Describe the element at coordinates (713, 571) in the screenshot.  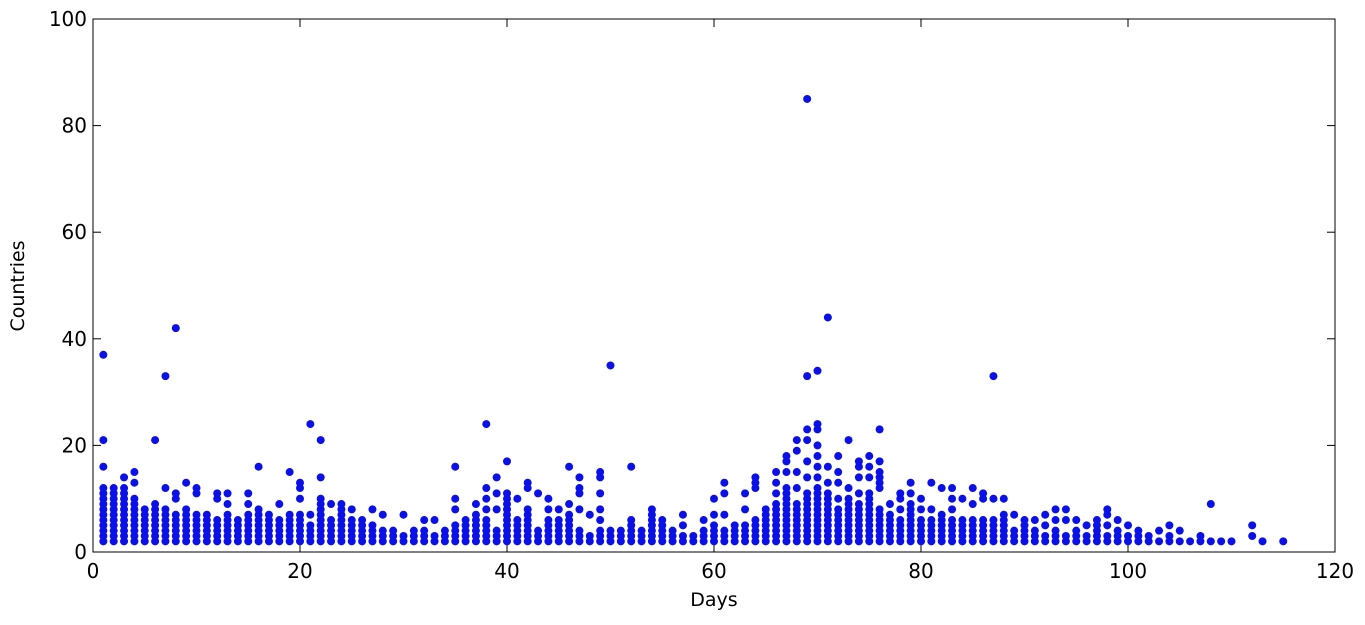
I see `x-tick-label: 60` at that location.